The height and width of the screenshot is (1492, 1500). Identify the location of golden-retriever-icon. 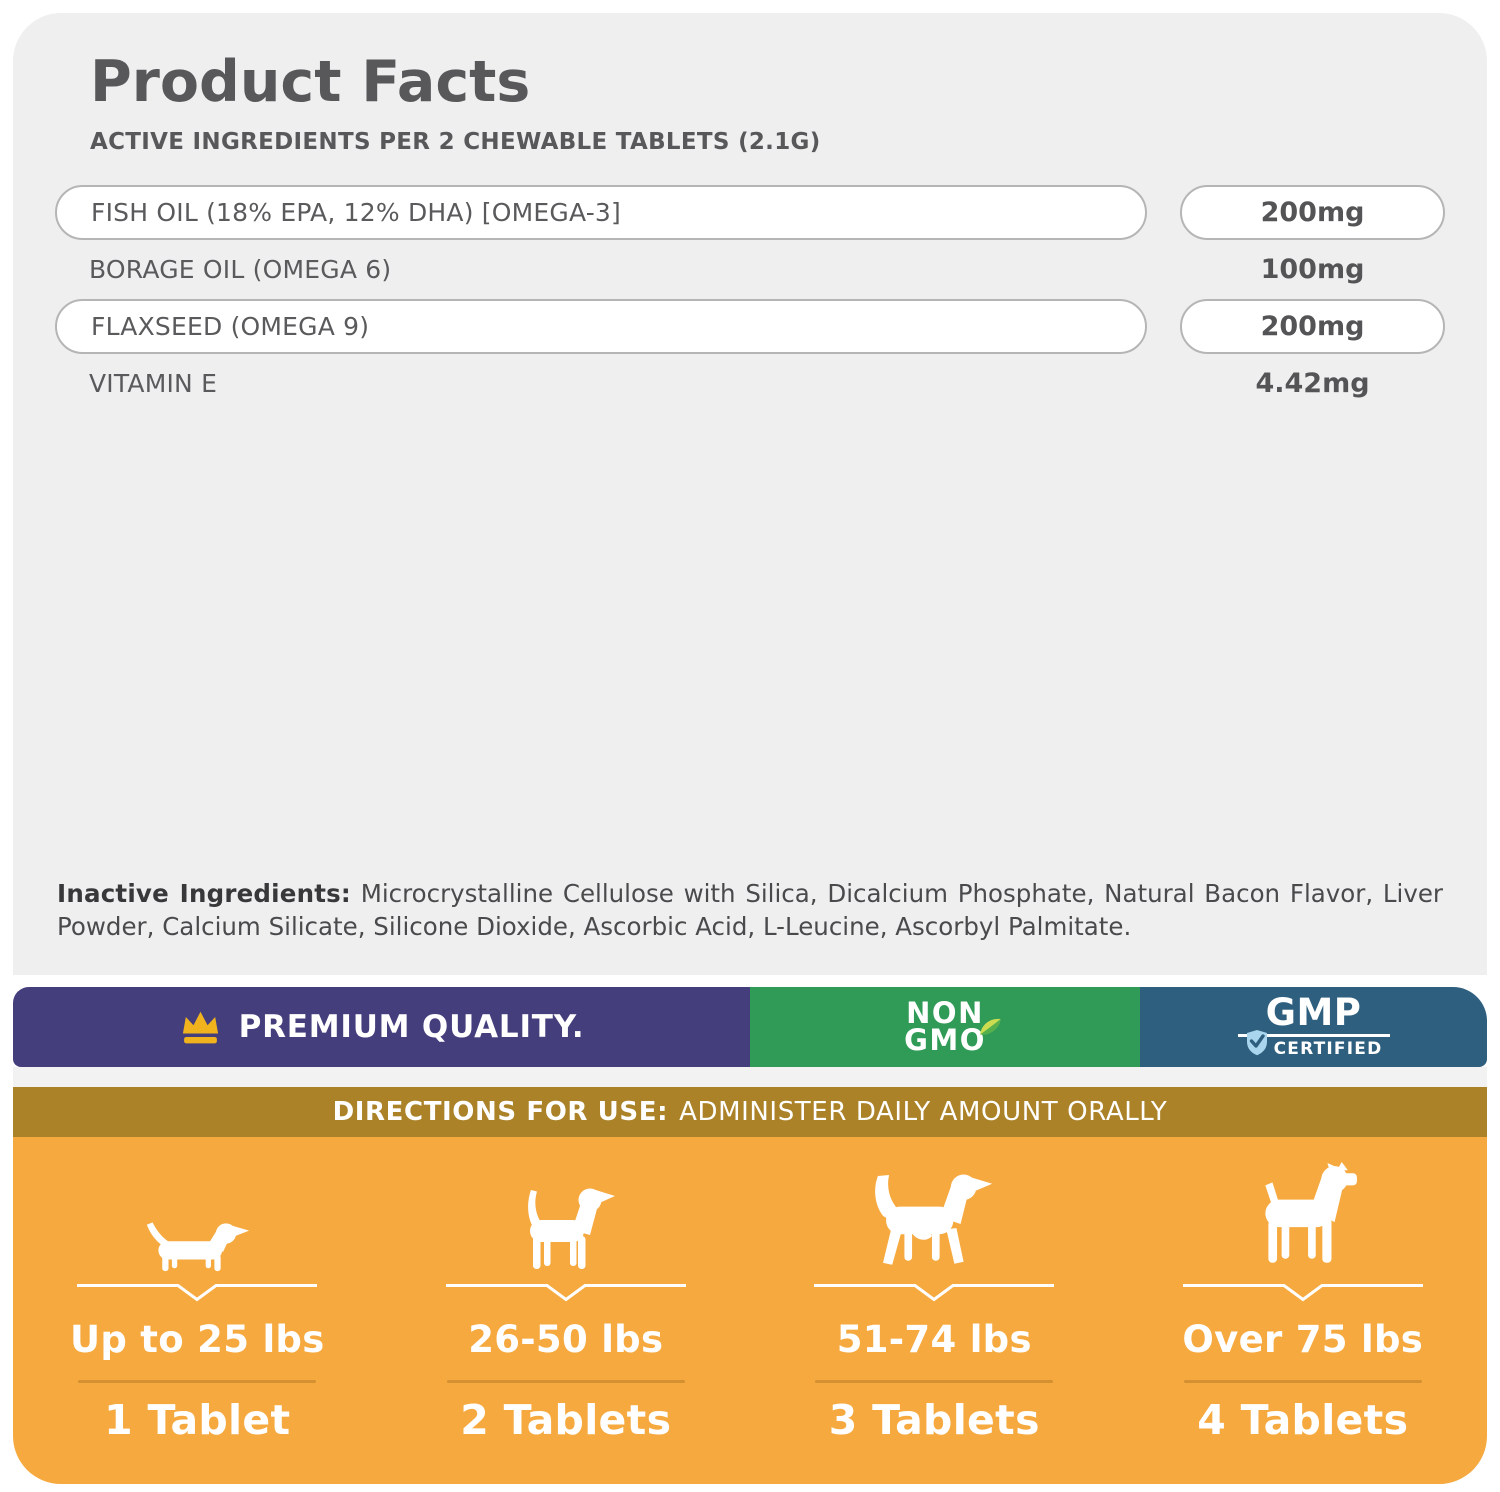
(934, 1219).